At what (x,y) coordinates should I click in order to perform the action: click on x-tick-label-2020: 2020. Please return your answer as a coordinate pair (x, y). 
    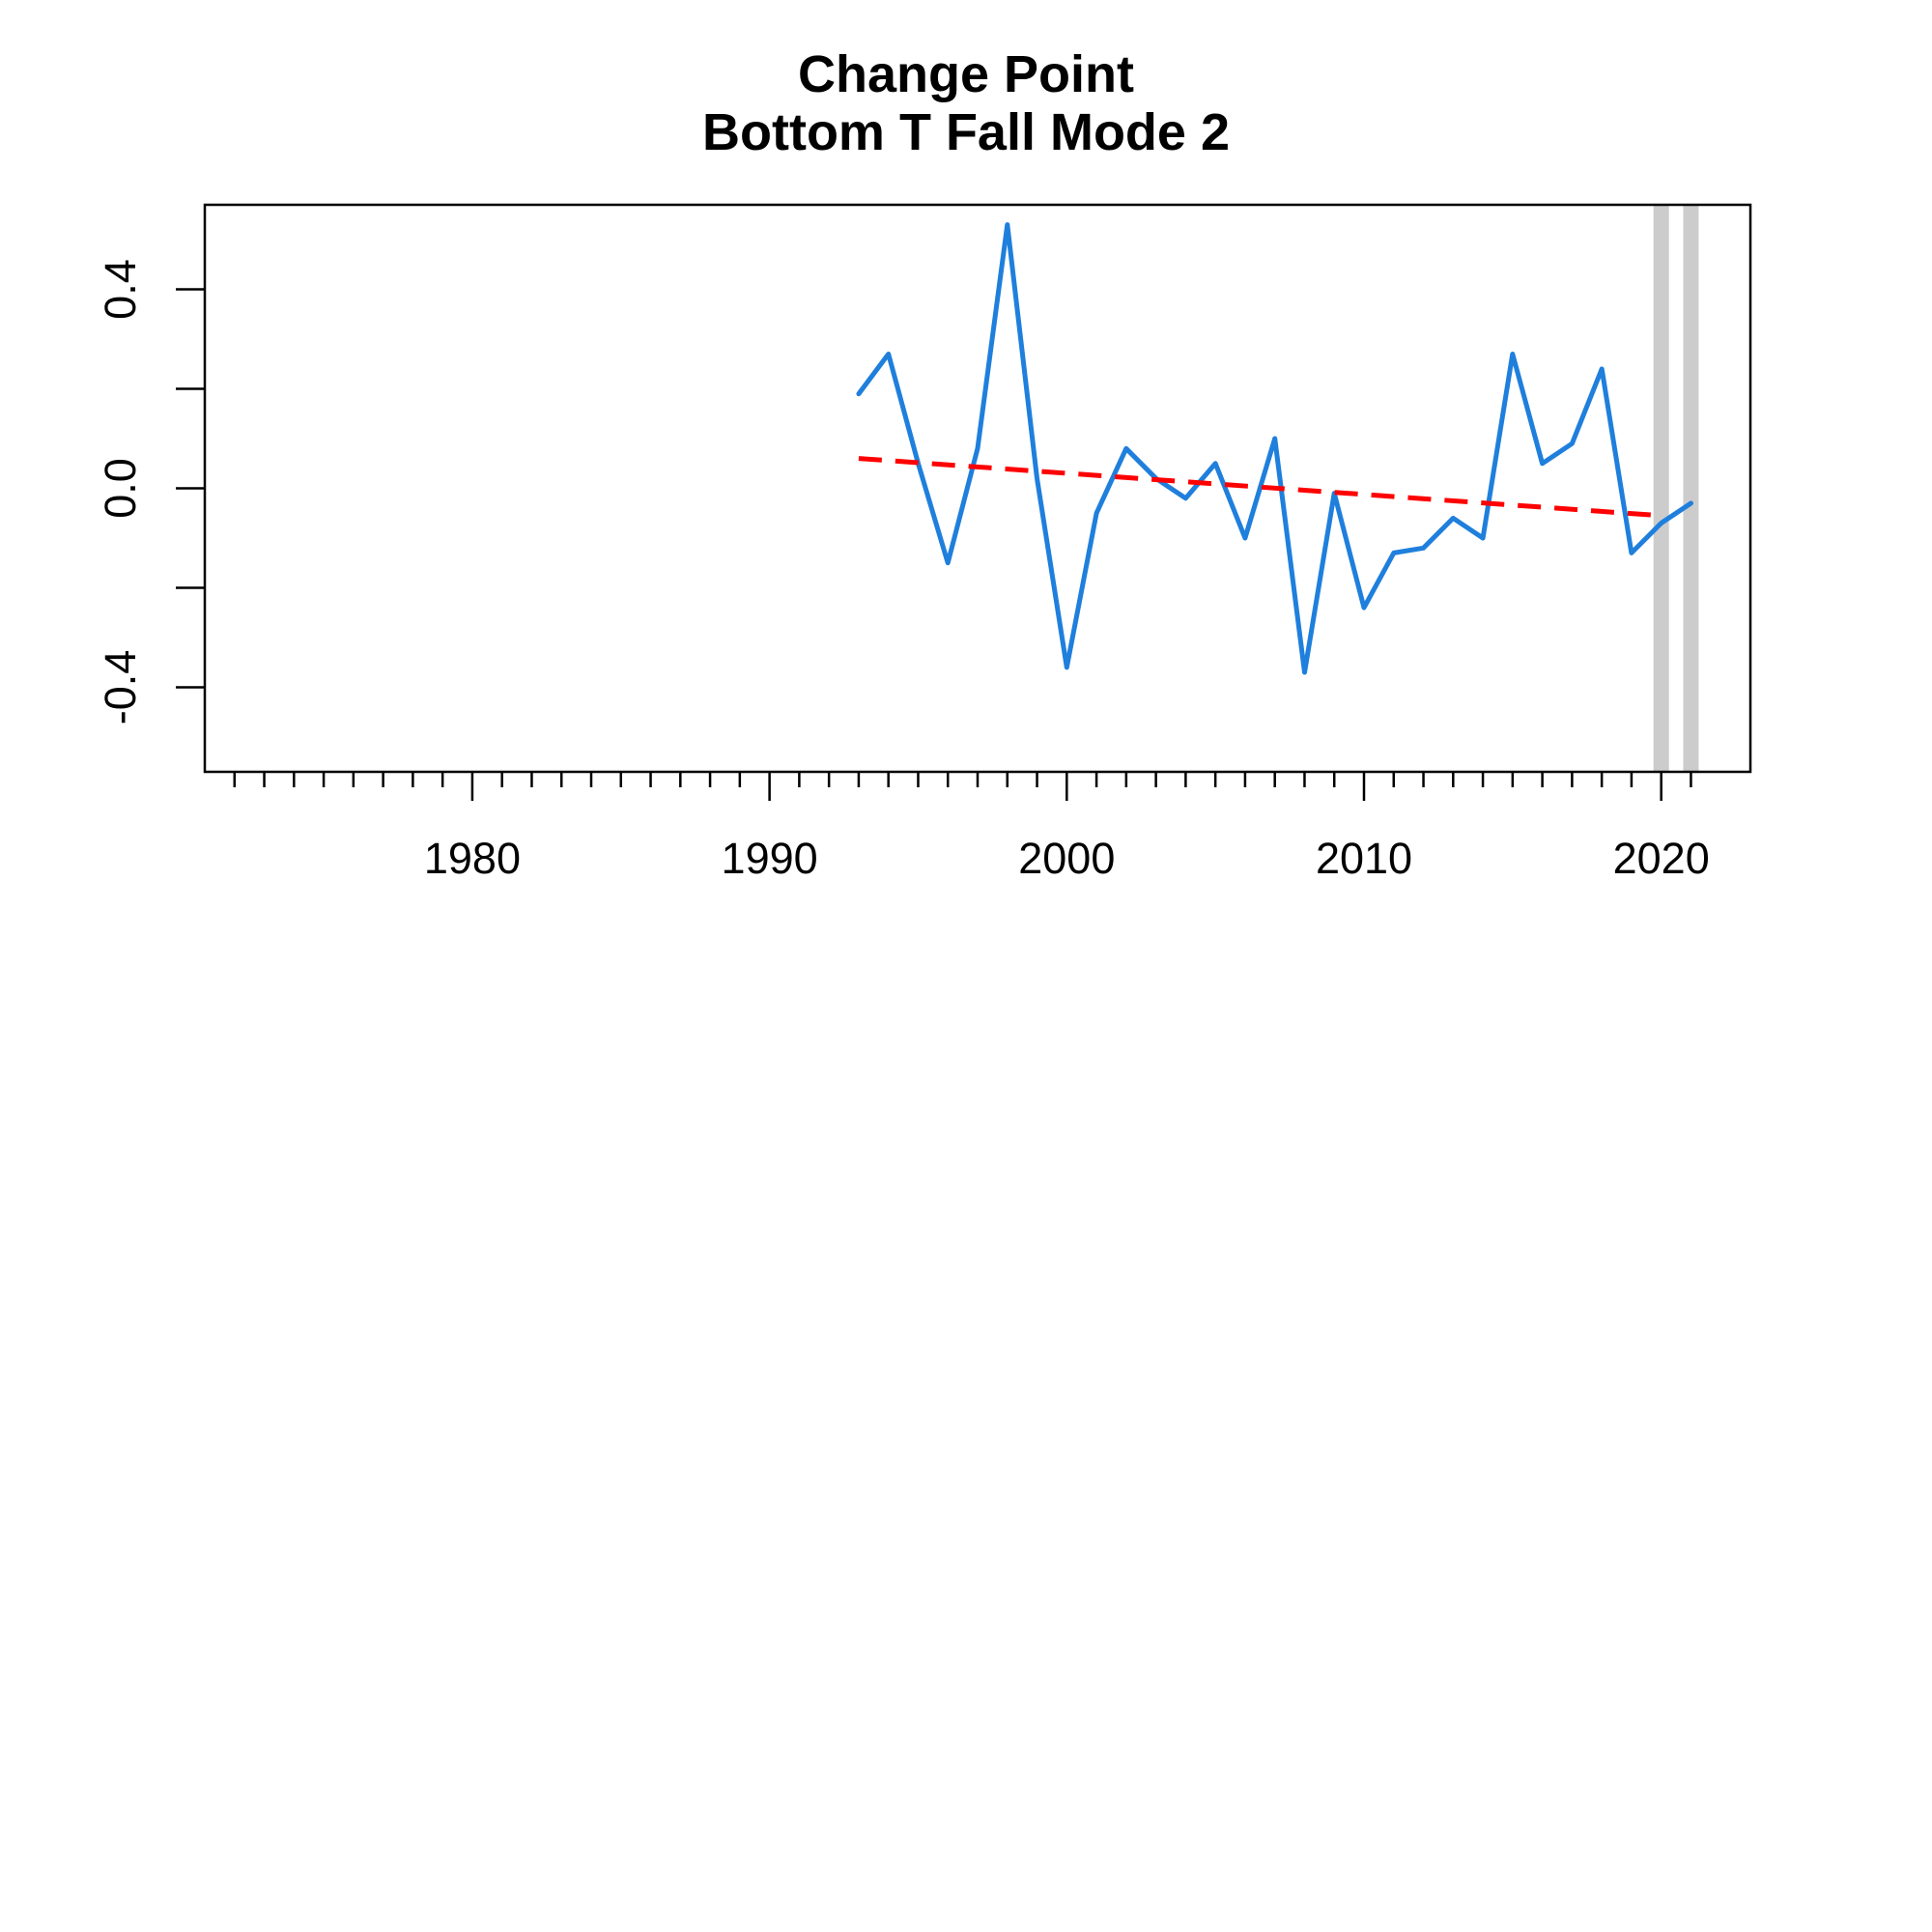
    Looking at the image, I should click on (1661, 858).